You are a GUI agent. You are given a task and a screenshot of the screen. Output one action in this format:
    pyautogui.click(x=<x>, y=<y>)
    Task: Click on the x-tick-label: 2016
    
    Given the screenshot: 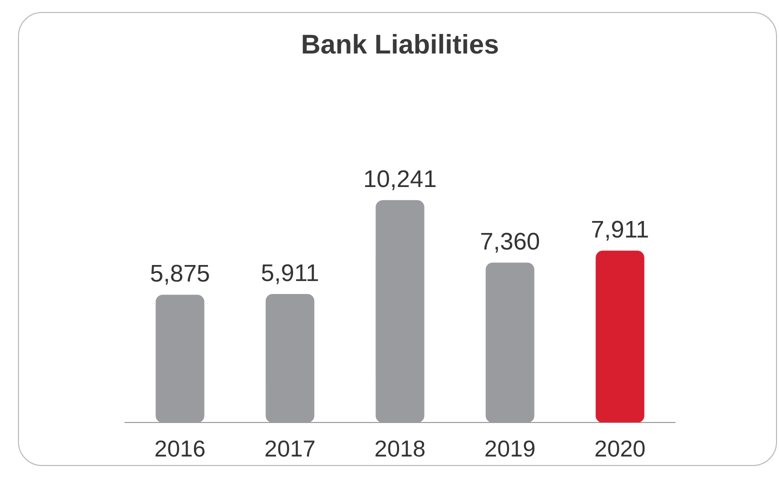 What is the action you would take?
    pyautogui.click(x=180, y=449)
    